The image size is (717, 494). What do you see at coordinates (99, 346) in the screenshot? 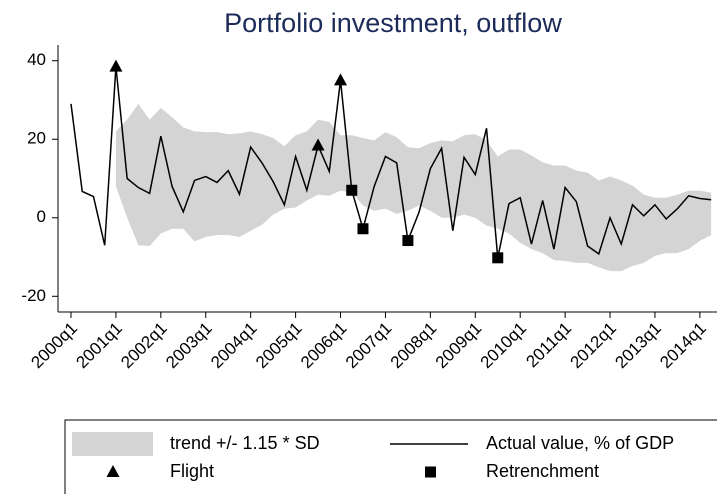
I see `x-tick-label: 2001q1` at bounding box center [99, 346].